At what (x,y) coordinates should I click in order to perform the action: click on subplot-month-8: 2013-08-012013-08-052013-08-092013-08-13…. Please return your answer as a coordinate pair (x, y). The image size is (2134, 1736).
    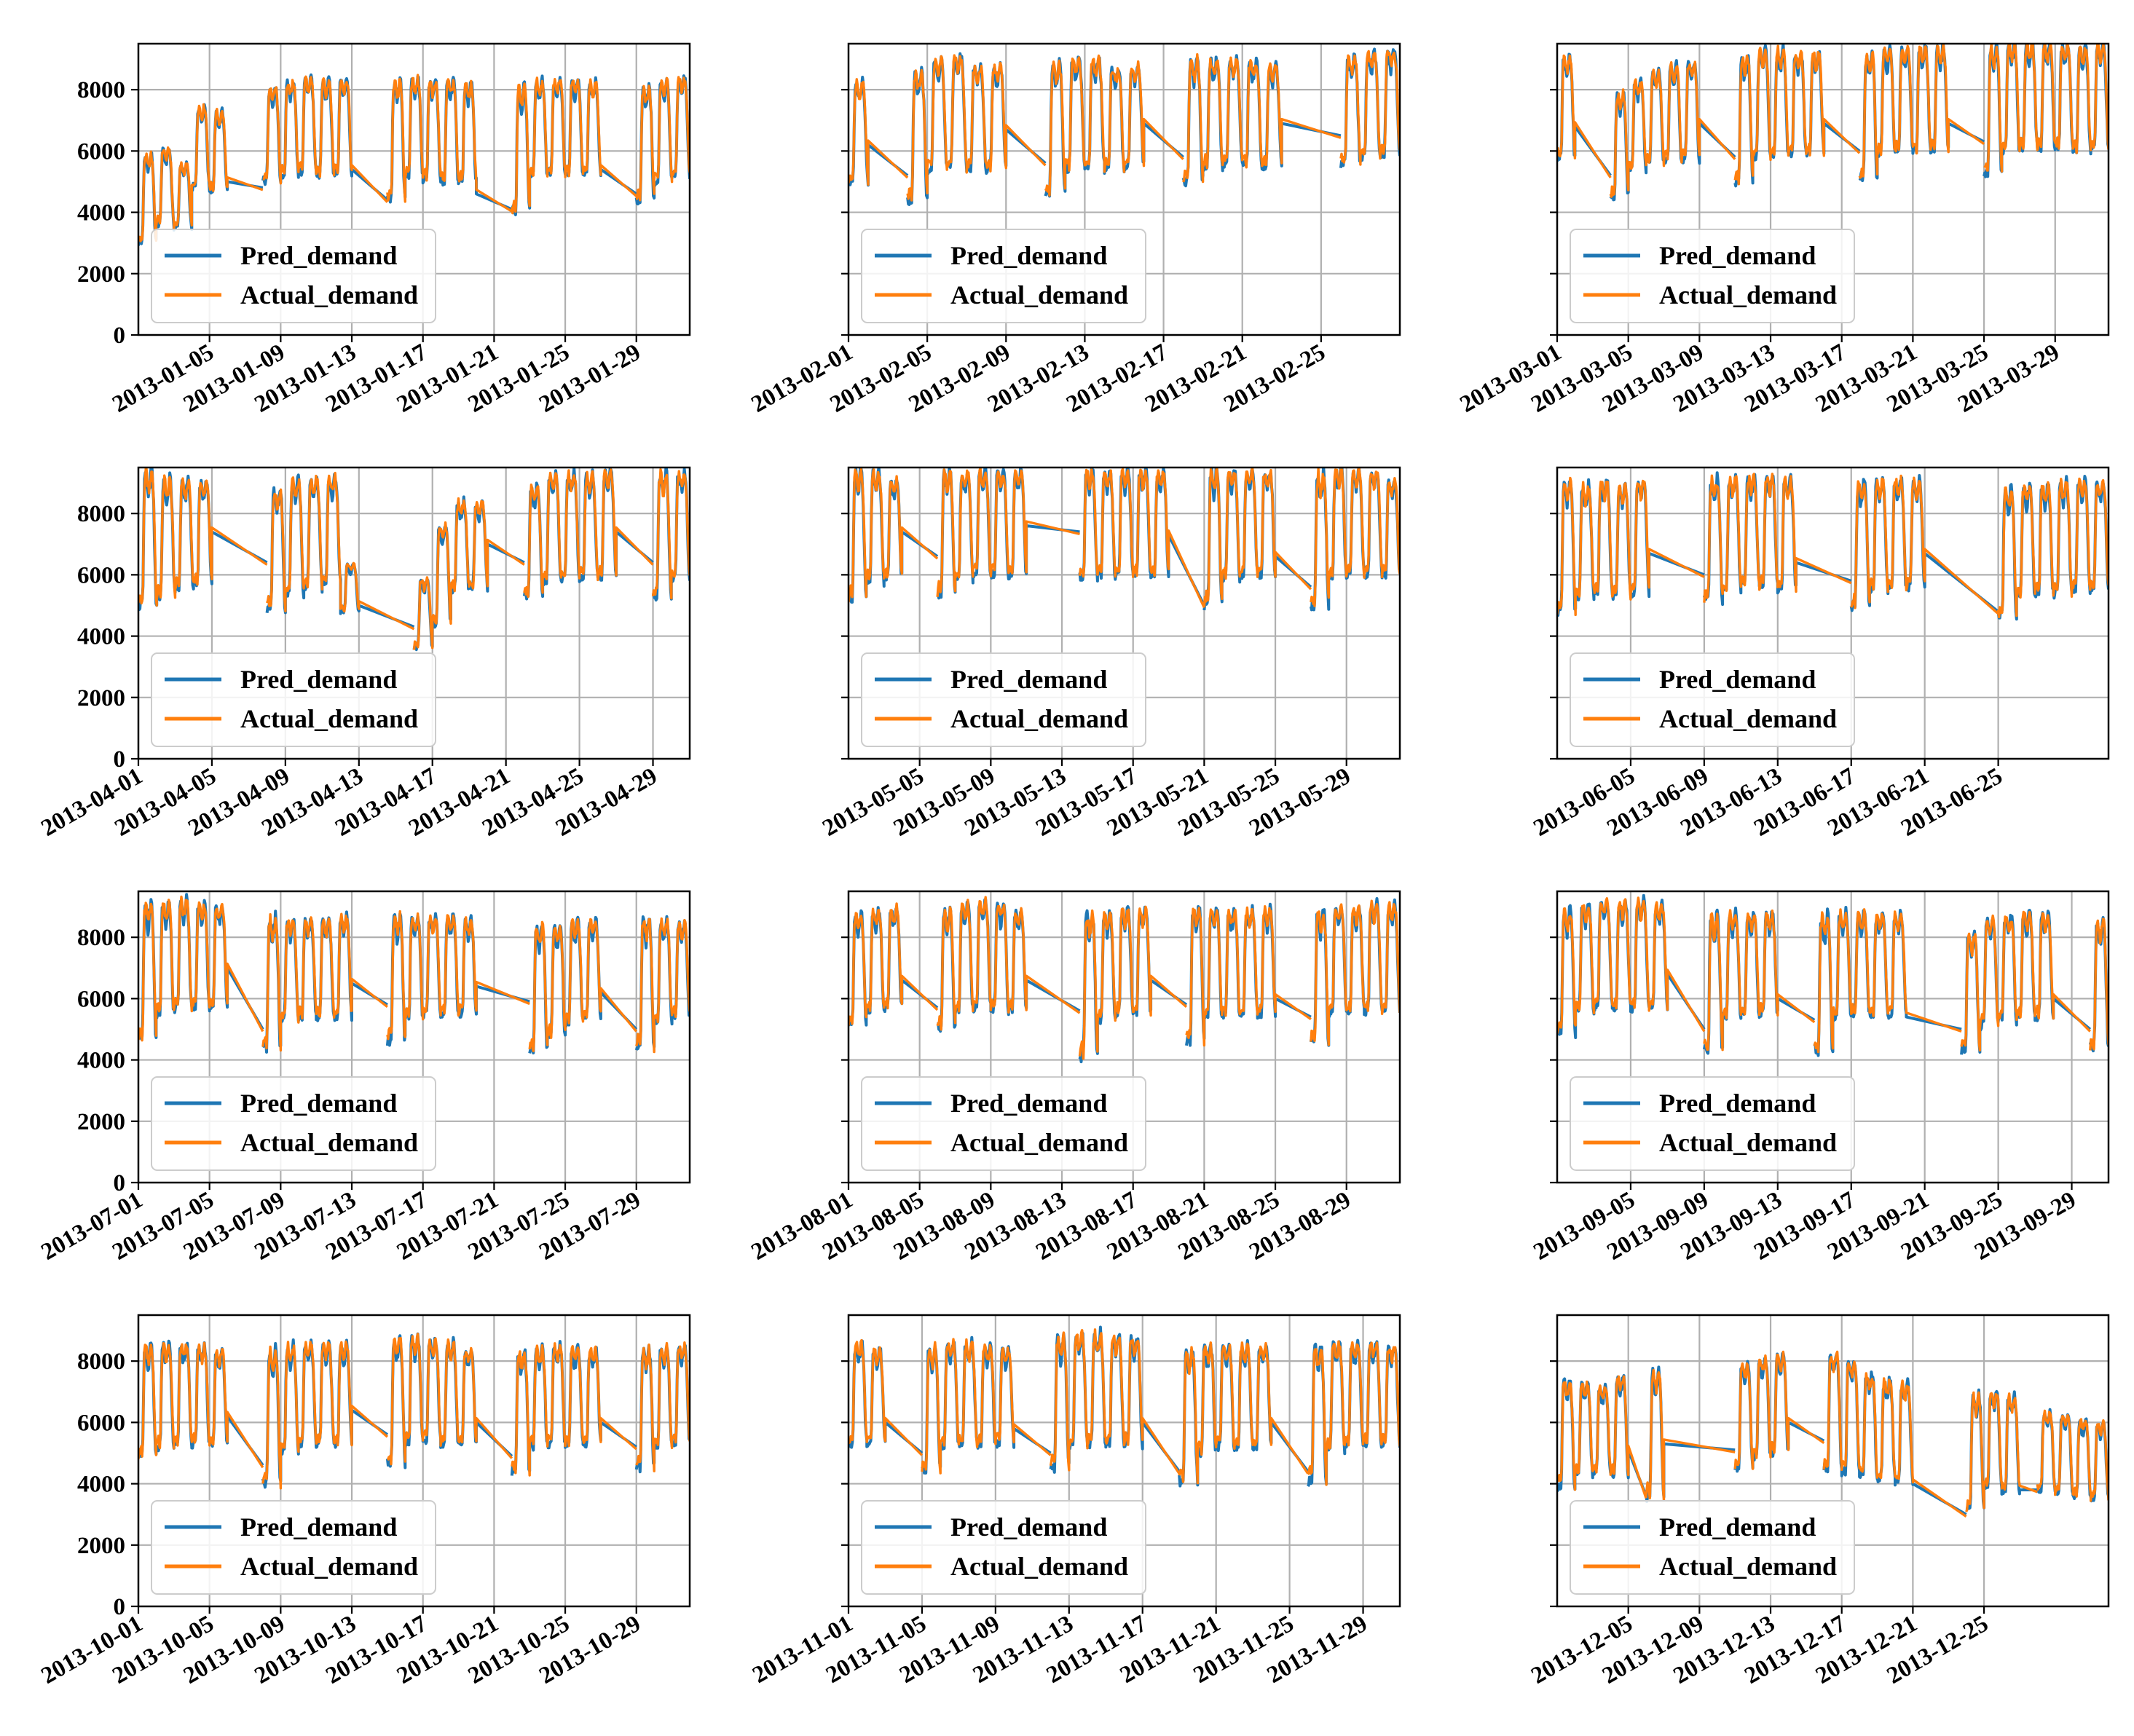
    Looking at the image, I should click on (1074, 1078).